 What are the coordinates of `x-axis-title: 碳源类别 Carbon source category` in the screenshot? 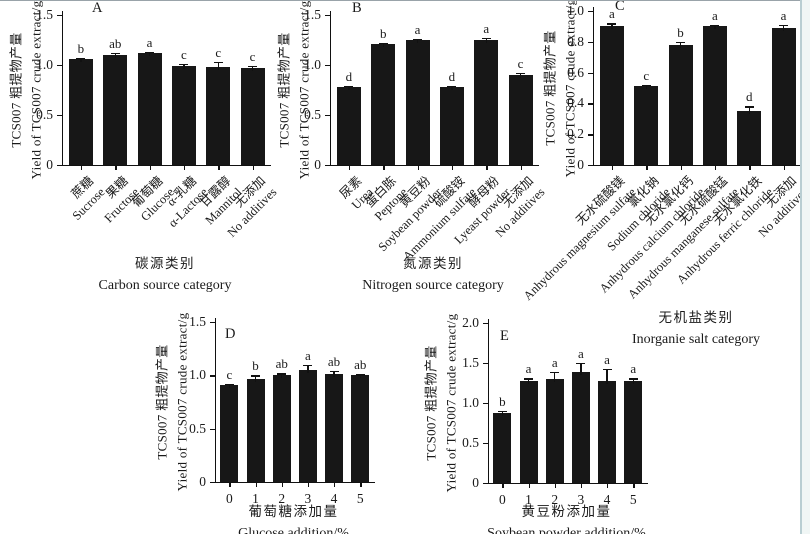 It's located at (165, 273).